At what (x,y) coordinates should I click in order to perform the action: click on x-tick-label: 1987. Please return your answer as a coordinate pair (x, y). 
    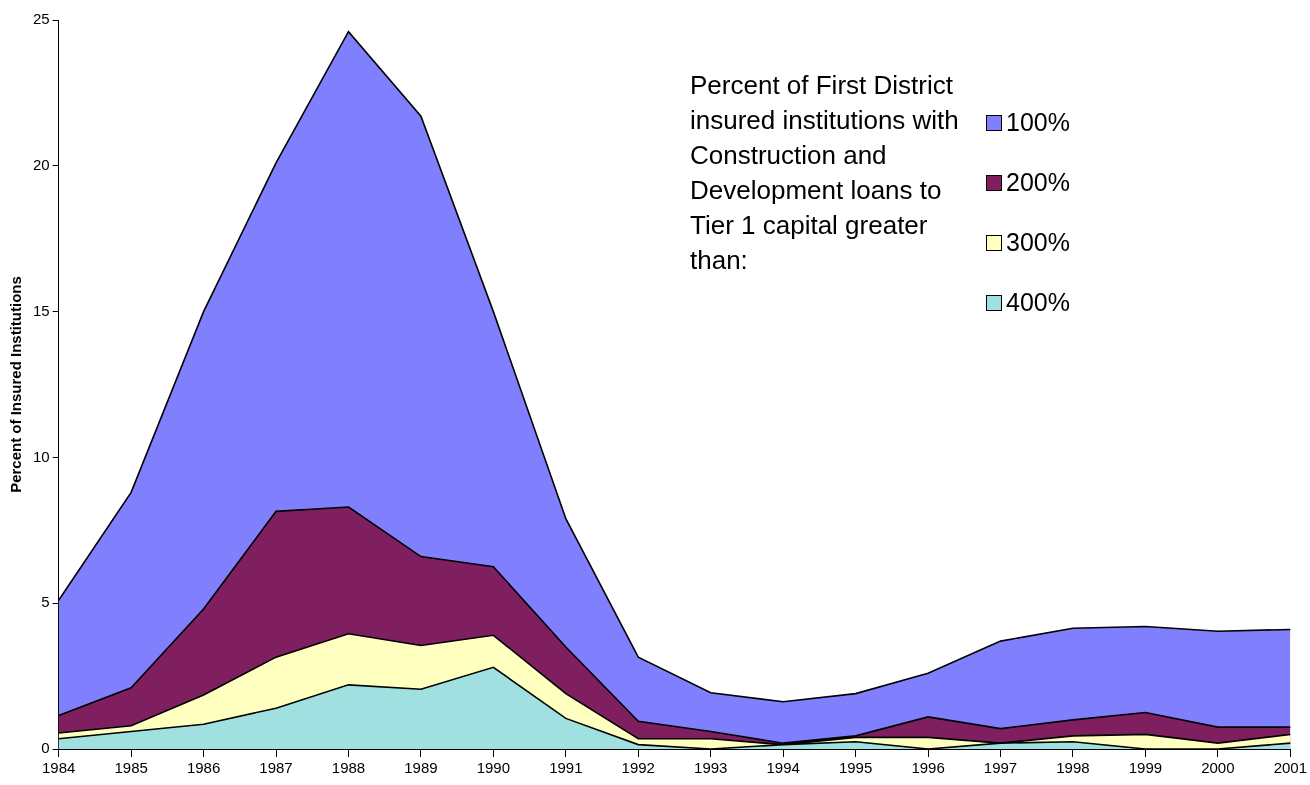
    Looking at the image, I should click on (276, 768).